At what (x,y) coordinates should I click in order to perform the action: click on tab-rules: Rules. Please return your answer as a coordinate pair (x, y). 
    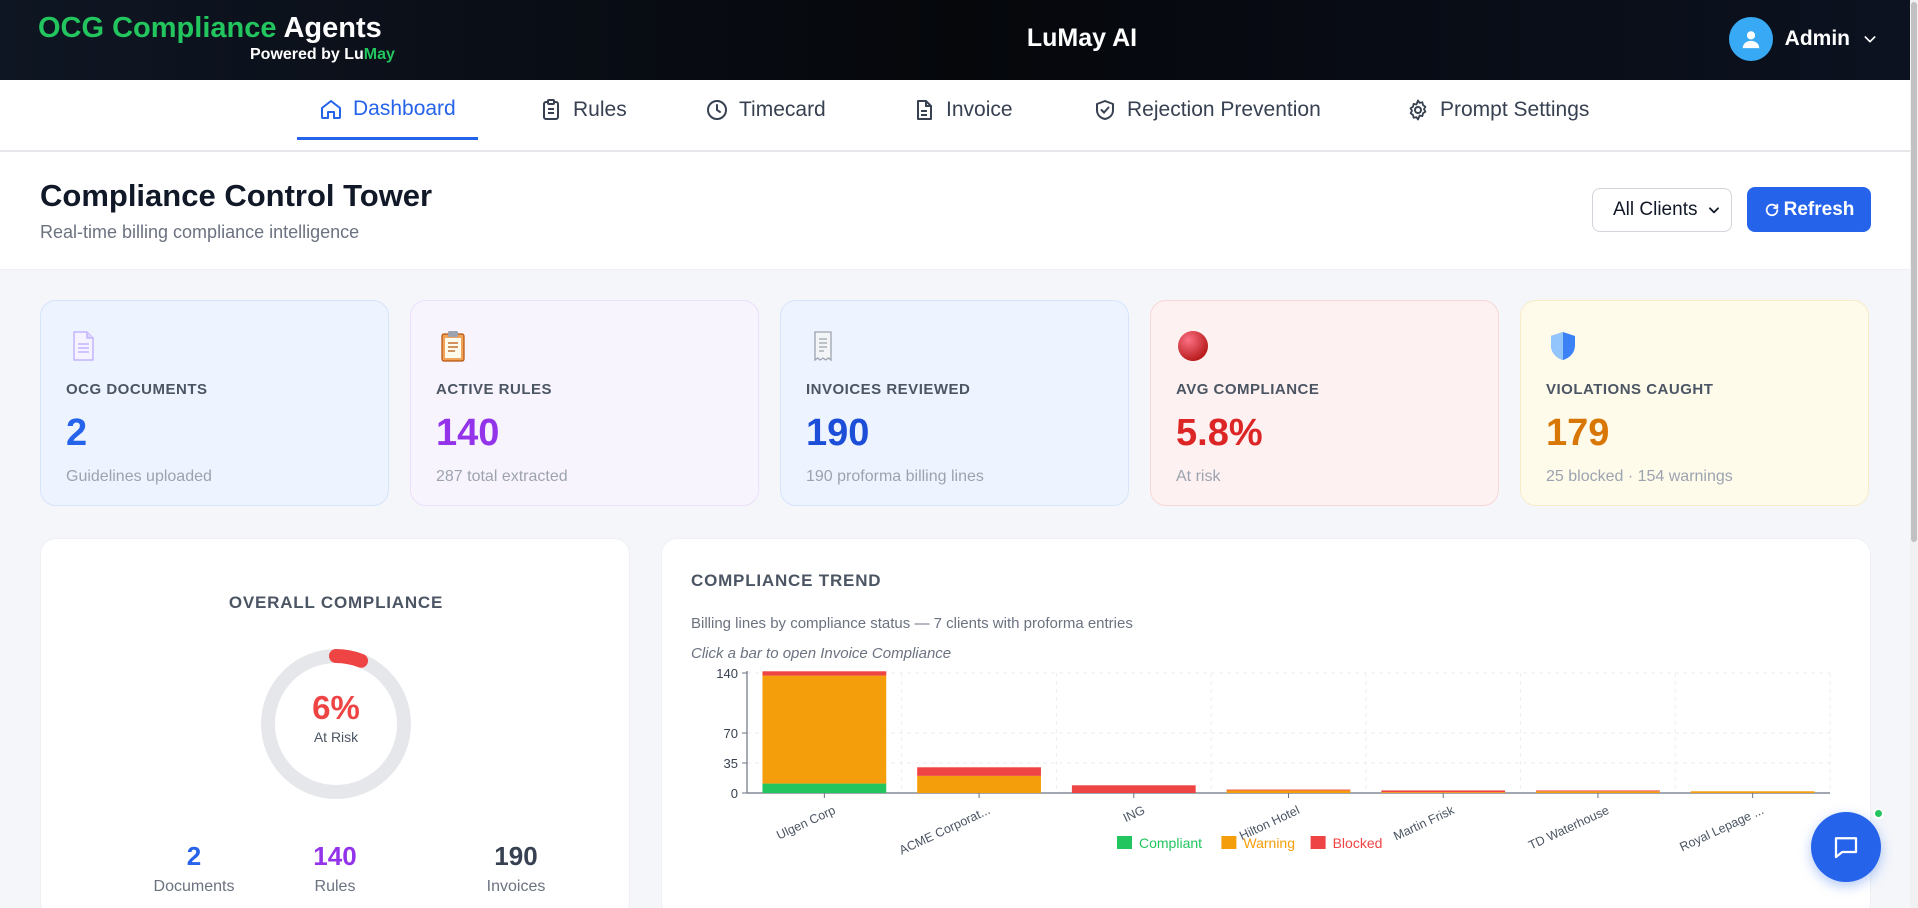
    Looking at the image, I should click on (583, 110).